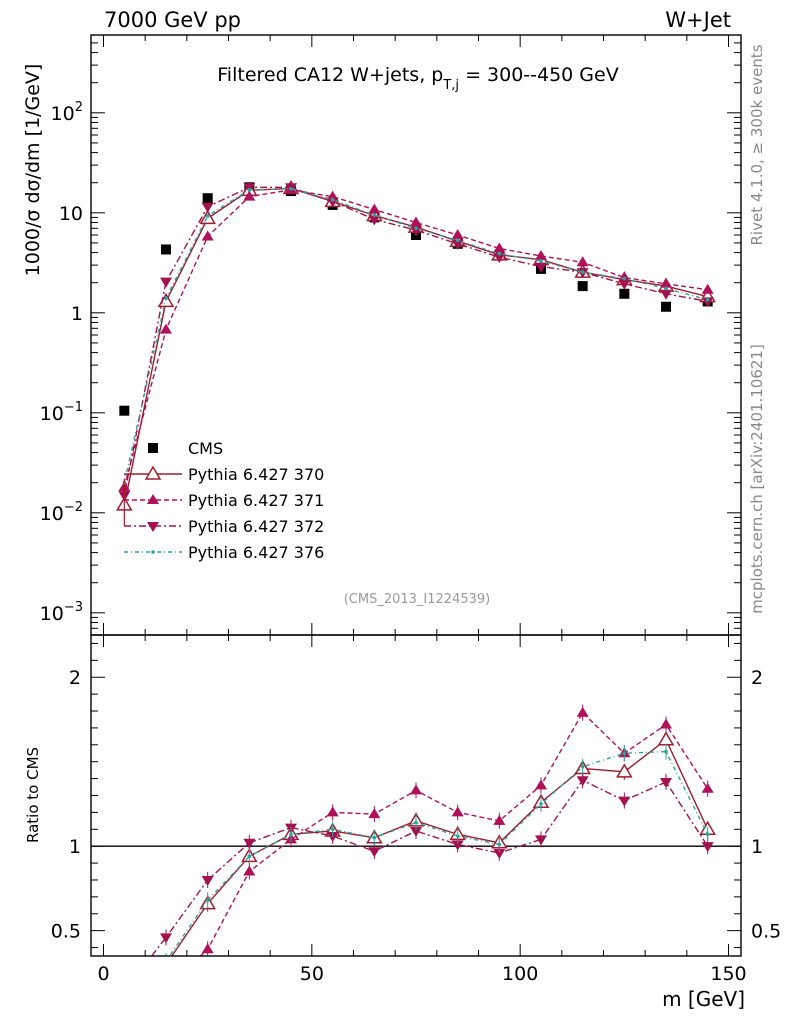 Image resolution: width=786 pixels, height=1024 pixels. What do you see at coordinates (33, 170) in the screenshot?
I see `main-y-axis-title: 1000/σ dσ/dm [1/GeV]` at bounding box center [33, 170].